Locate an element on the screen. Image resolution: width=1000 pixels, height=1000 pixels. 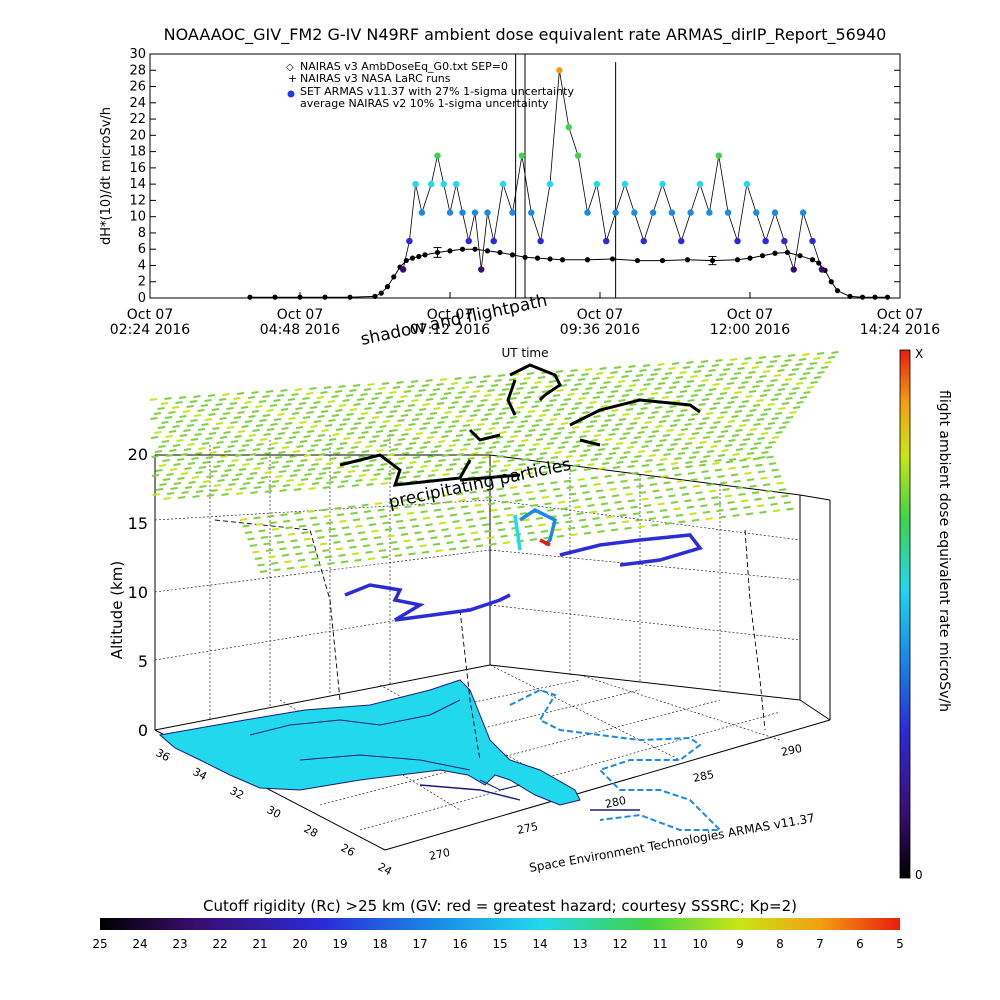
rigidity-tick-label: 19 is located at coordinates (339, 944).